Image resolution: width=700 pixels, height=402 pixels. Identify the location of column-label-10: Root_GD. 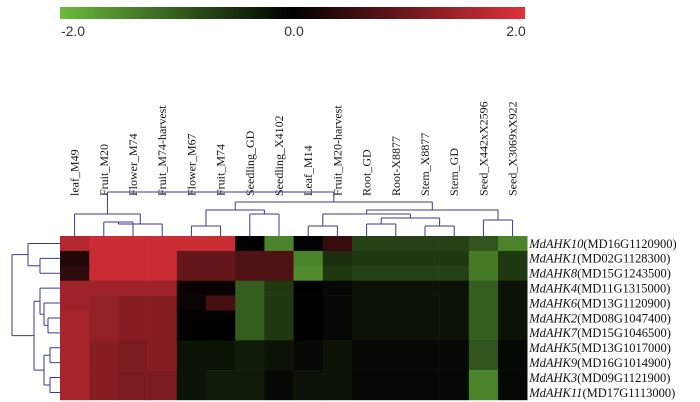
(367, 172).